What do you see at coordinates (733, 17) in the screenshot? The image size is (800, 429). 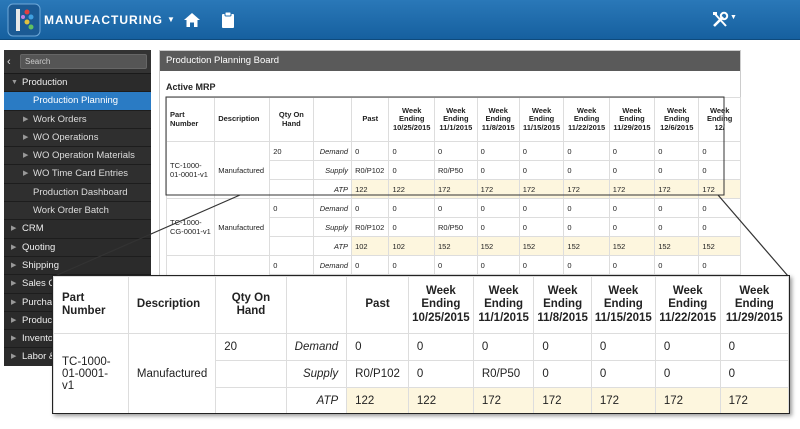 I see `chevron-down-icon: ▼` at bounding box center [733, 17].